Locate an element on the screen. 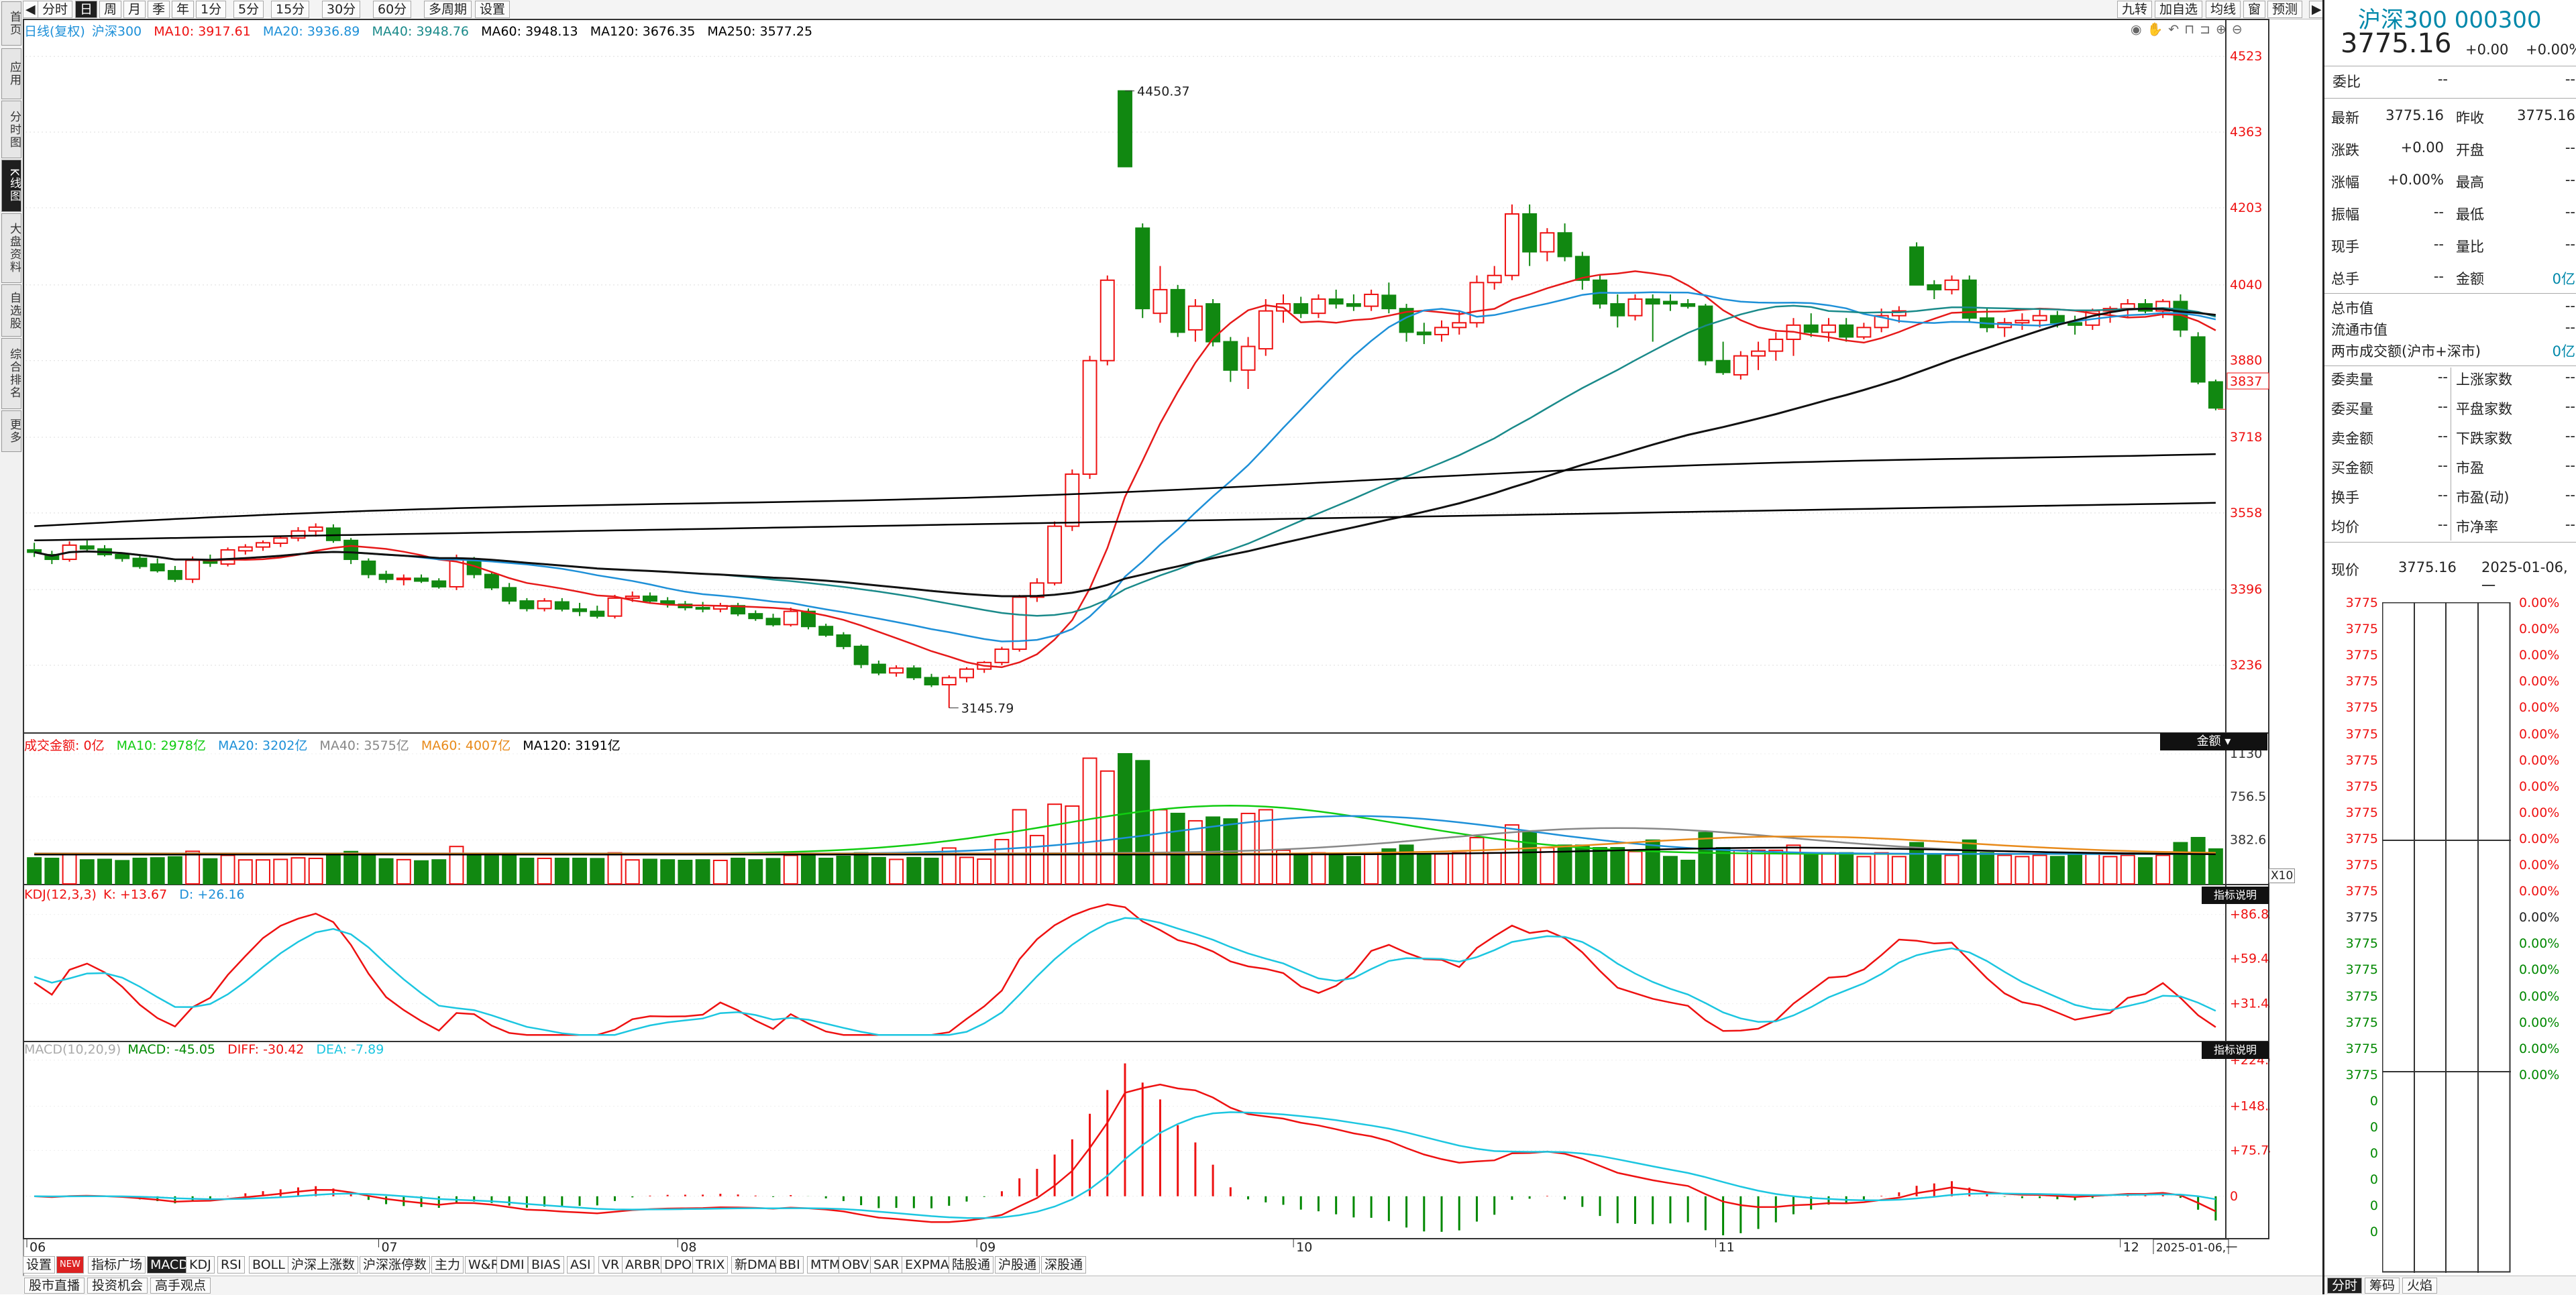 The height and width of the screenshot is (1295, 2576). indicator-tab-16: DPO is located at coordinates (678, 1265).